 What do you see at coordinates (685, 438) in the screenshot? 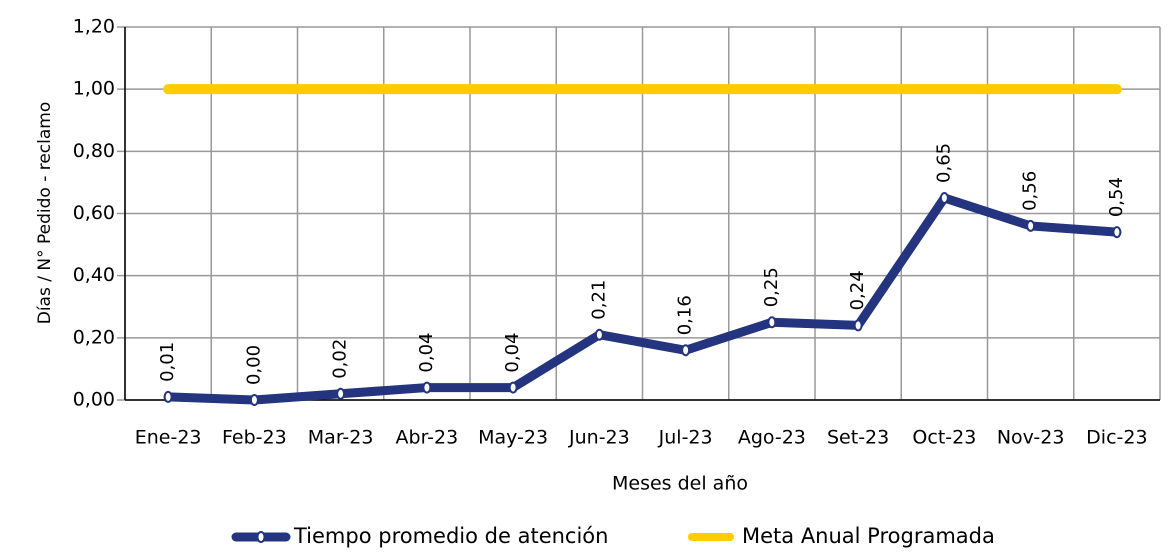
I see `x-tick-label: Jul-23` at bounding box center [685, 438].